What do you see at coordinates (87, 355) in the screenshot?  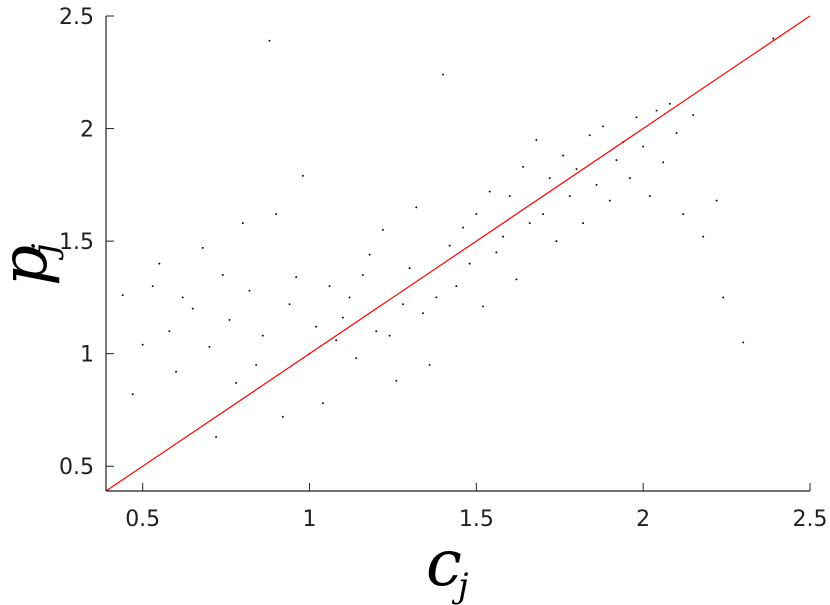 I see `y-tick-label: 1` at bounding box center [87, 355].